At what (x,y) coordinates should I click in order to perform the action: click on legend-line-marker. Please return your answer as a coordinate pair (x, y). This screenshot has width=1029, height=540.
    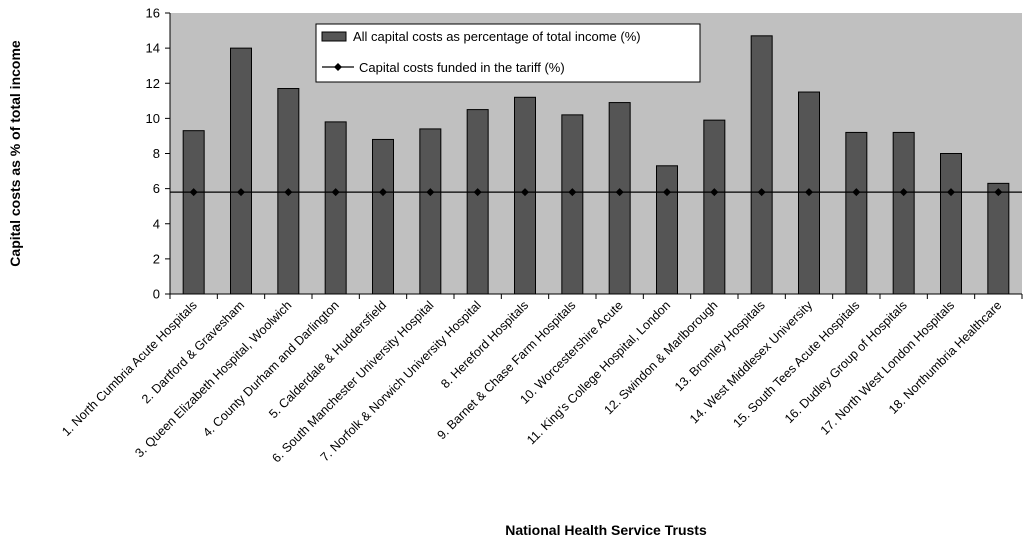
    Looking at the image, I should click on (338, 67).